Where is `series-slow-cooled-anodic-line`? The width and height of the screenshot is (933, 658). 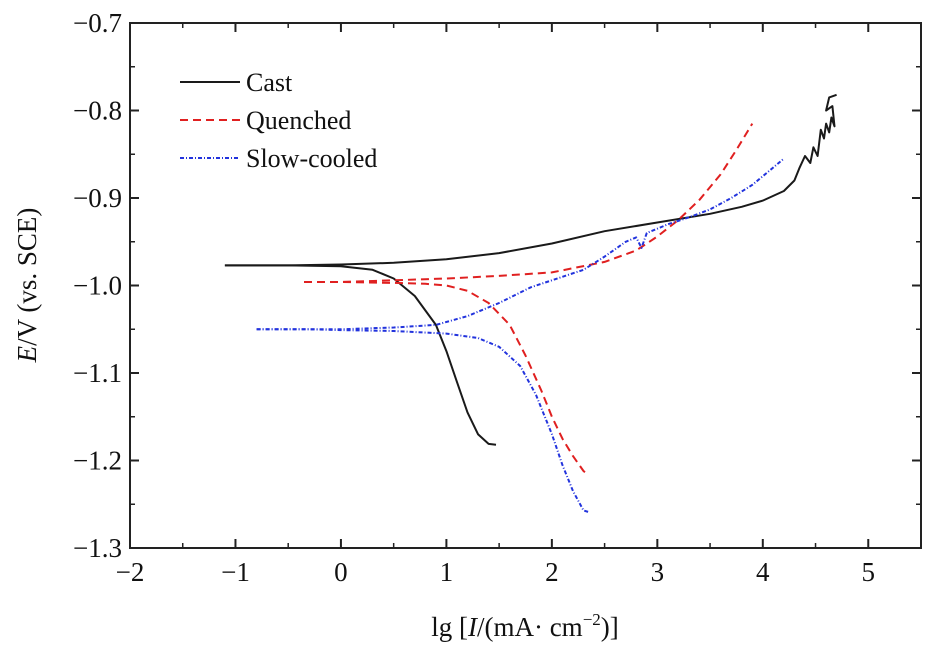 series-slow-cooled-anodic-line is located at coordinates (520, 244).